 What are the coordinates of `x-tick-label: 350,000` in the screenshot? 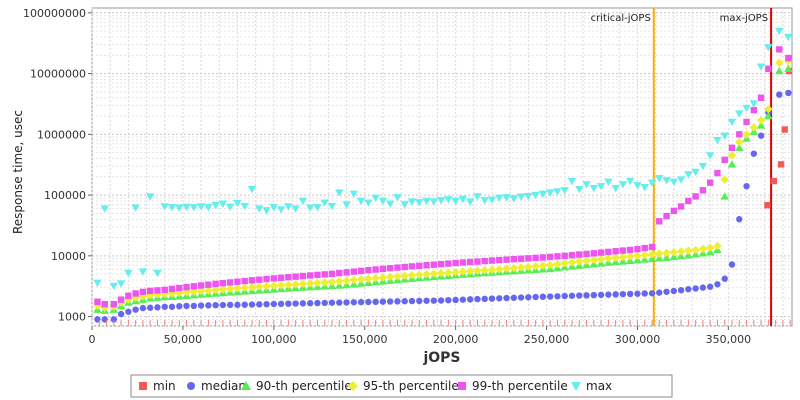 It's located at (729, 339).